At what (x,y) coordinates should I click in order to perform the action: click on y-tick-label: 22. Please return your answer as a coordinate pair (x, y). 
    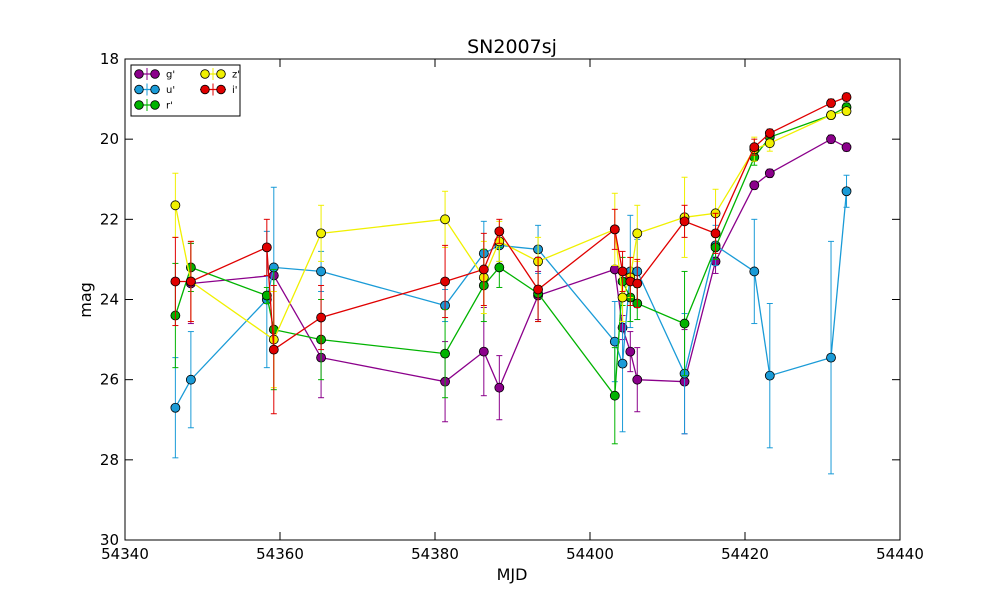
    Looking at the image, I should click on (109, 219).